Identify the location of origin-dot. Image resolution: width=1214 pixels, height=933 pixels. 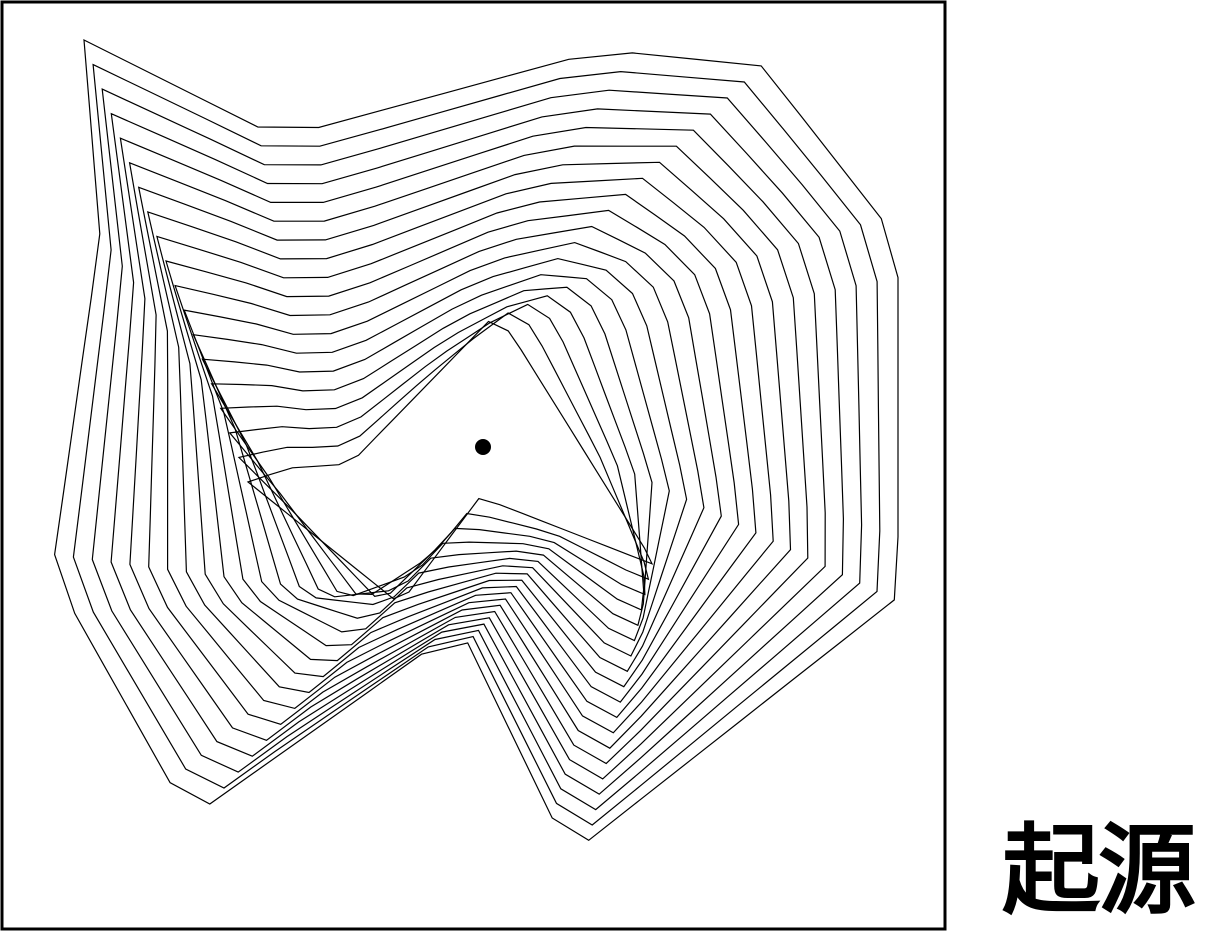
(483, 447).